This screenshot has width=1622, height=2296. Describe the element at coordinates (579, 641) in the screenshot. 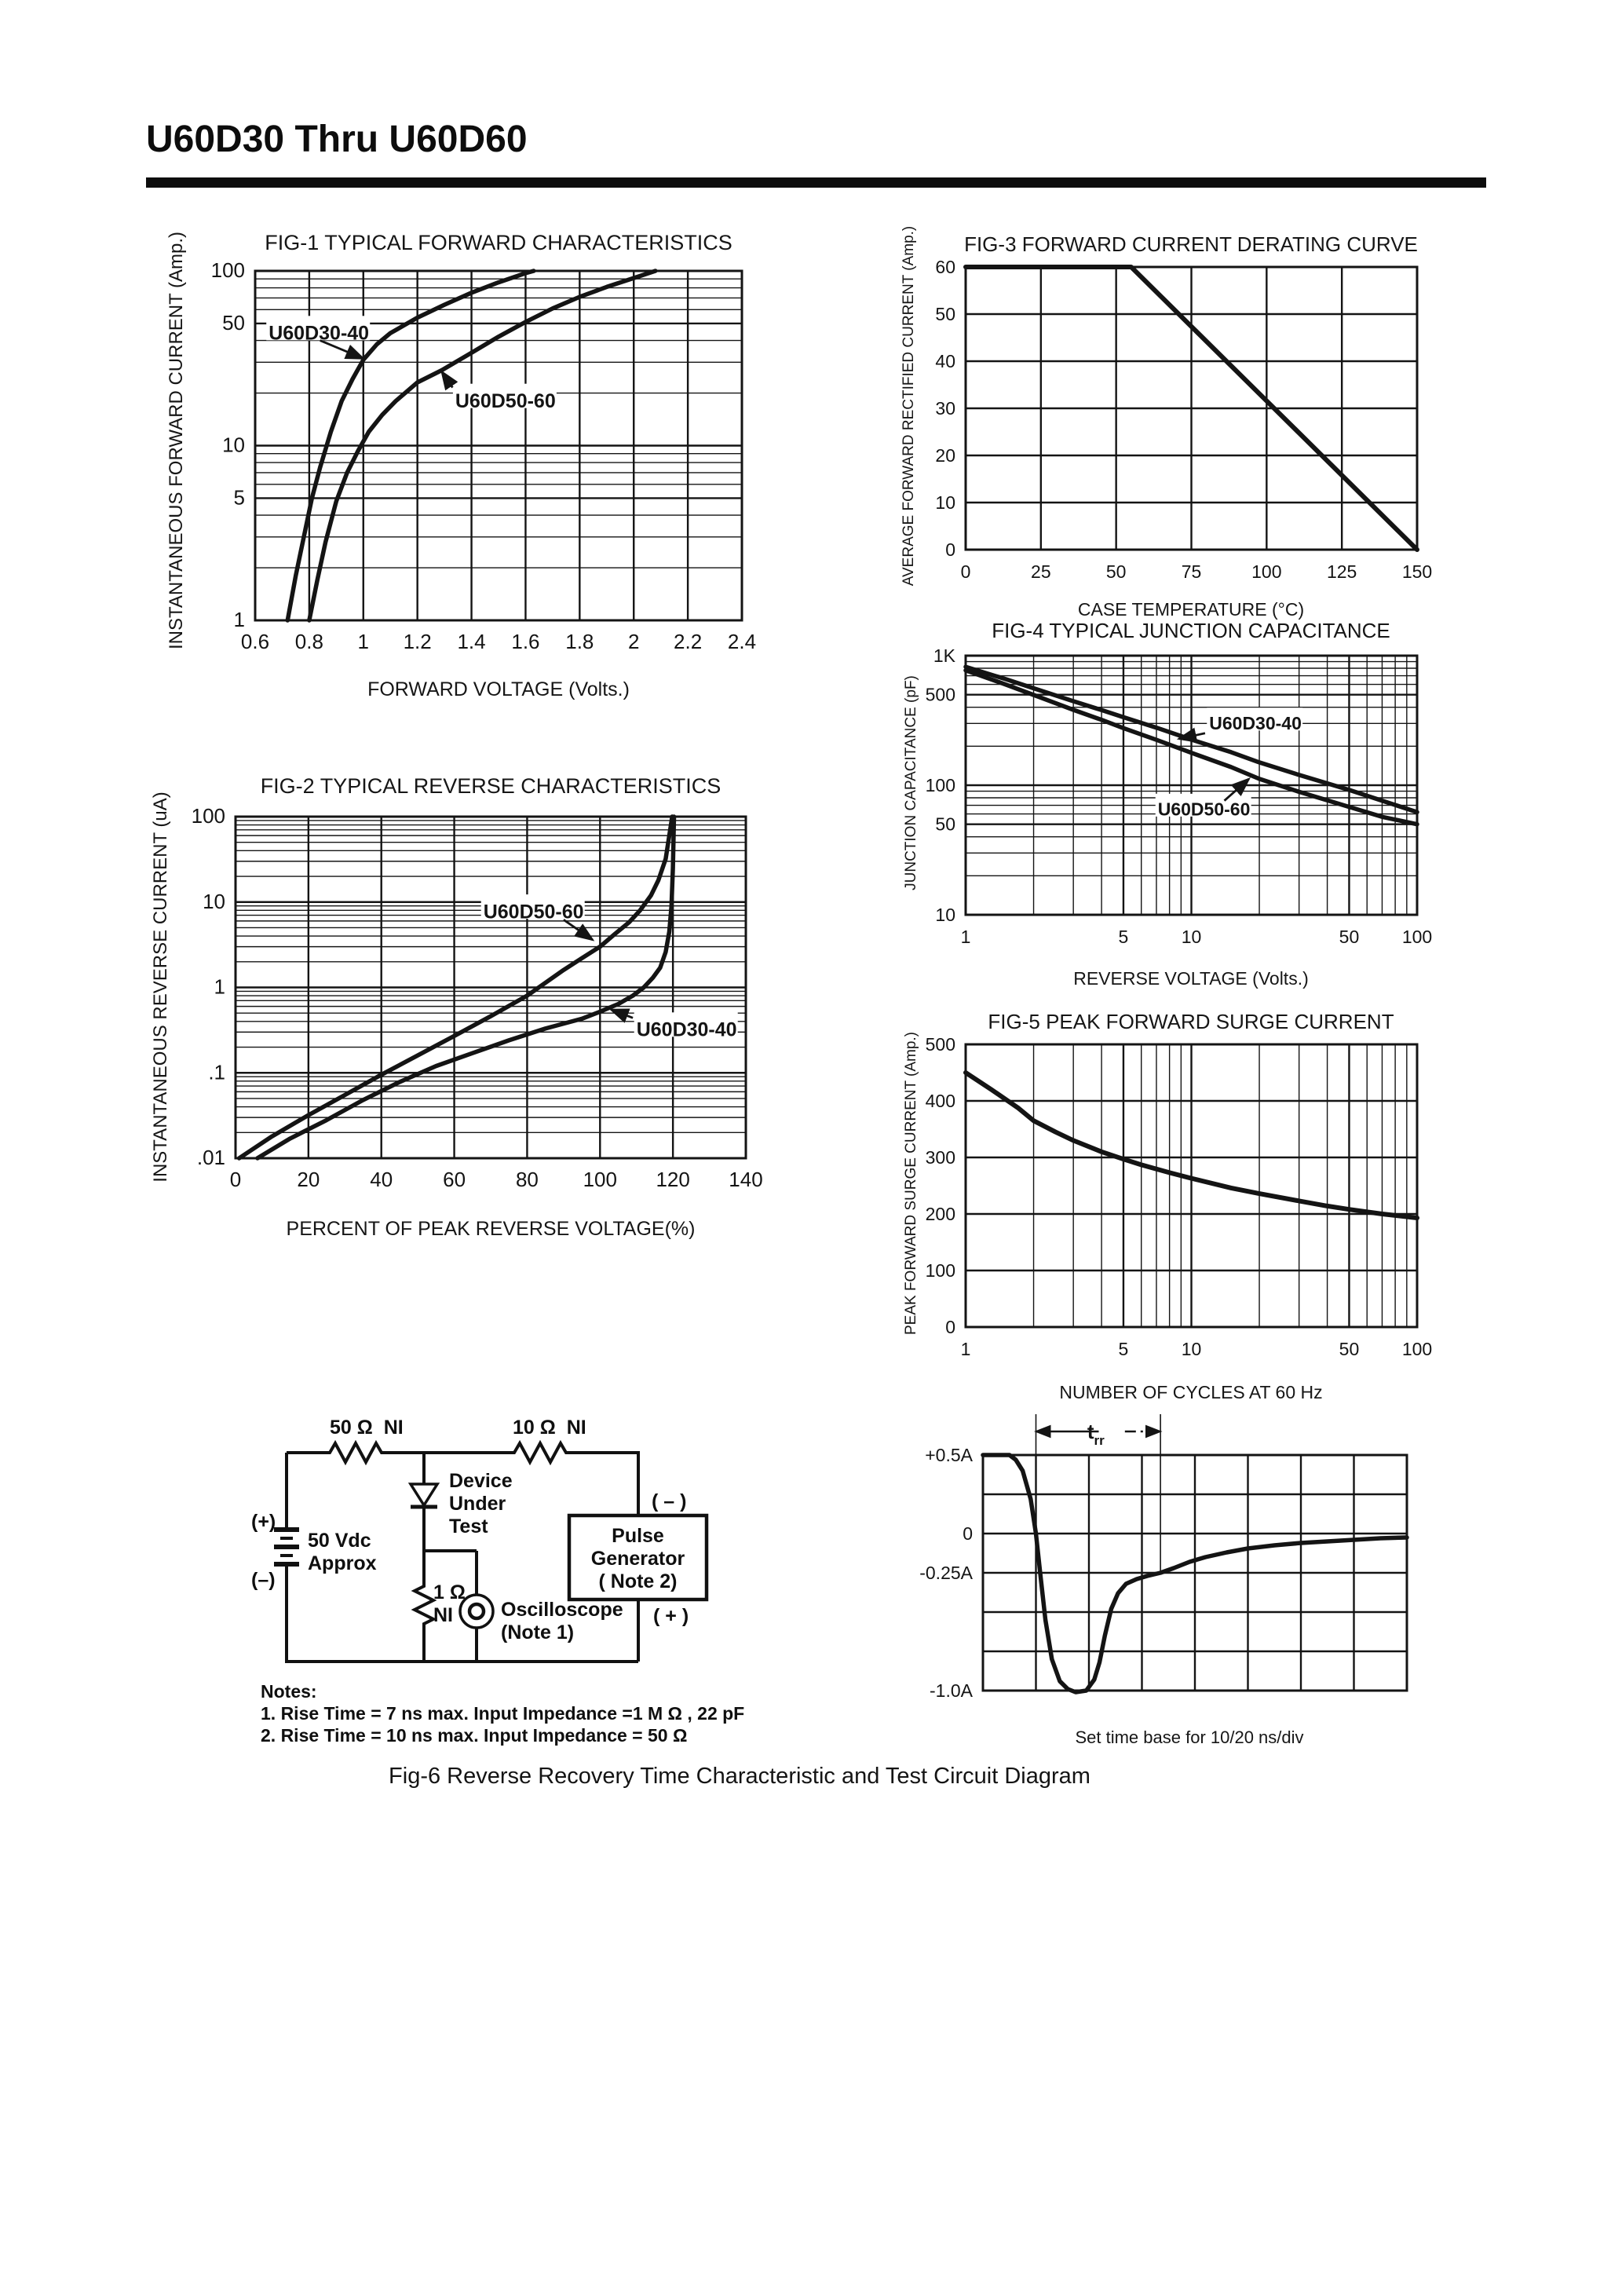

I see `svg-text: 1.8` at that location.